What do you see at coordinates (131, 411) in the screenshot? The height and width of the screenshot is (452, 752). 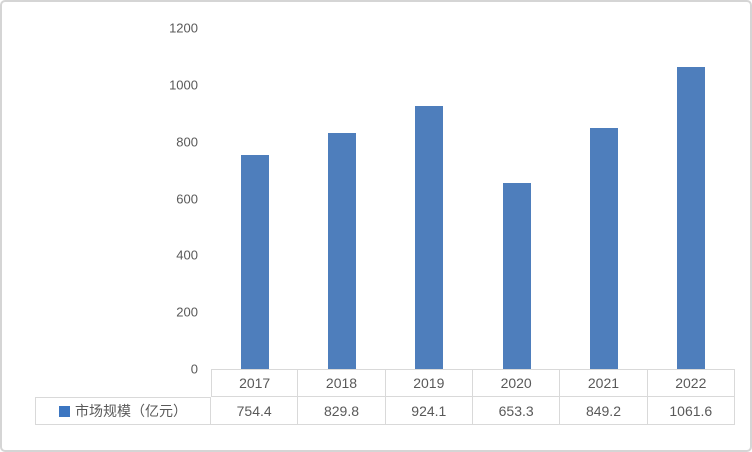 I see `legend-series-label: 市场规模（亿元）` at bounding box center [131, 411].